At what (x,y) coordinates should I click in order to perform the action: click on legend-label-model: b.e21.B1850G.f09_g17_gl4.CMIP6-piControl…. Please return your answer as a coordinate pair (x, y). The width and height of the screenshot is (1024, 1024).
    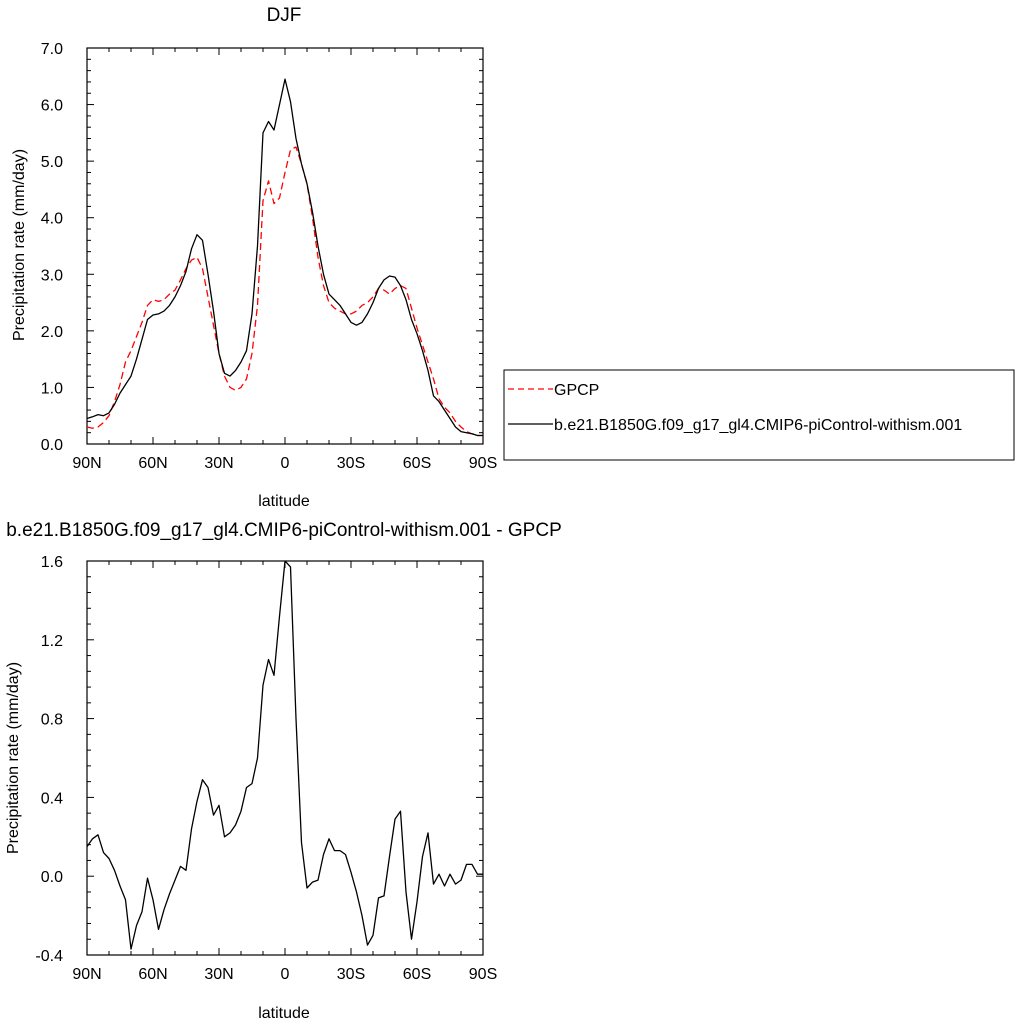
    Looking at the image, I should click on (758, 425).